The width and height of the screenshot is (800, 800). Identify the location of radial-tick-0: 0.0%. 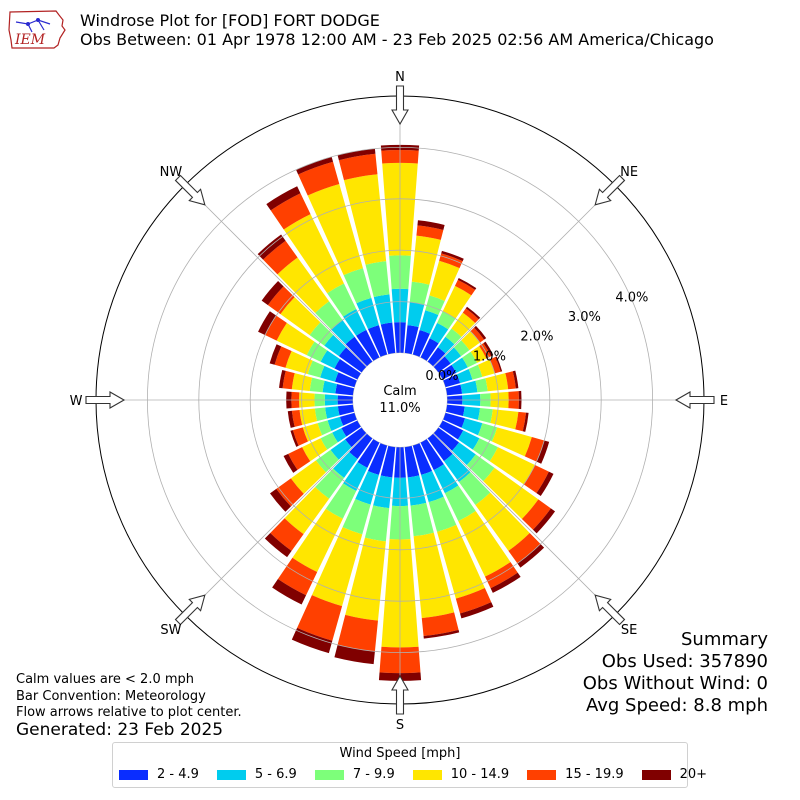
(441, 376).